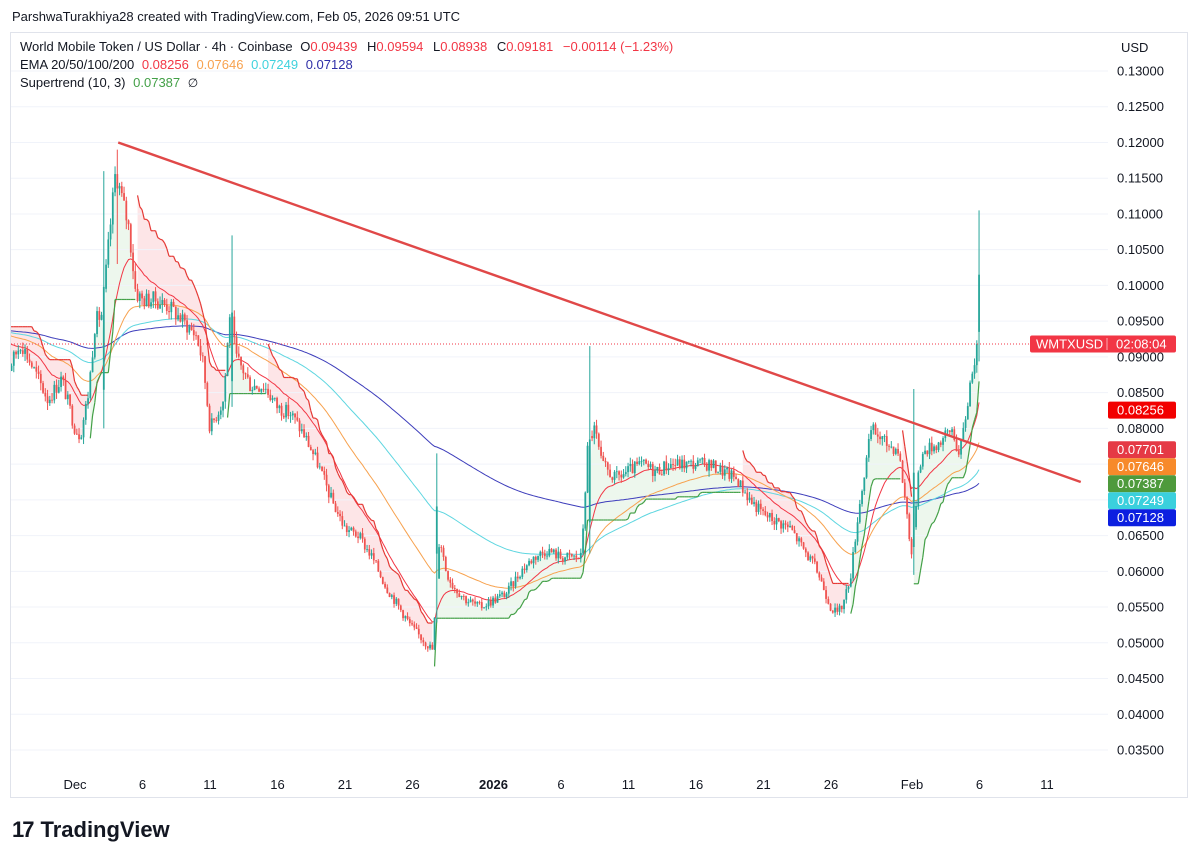 This screenshot has height=861, width=1200. What do you see at coordinates (1140, 678) in the screenshot?
I see `y-tick-label: 0.04500` at bounding box center [1140, 678].